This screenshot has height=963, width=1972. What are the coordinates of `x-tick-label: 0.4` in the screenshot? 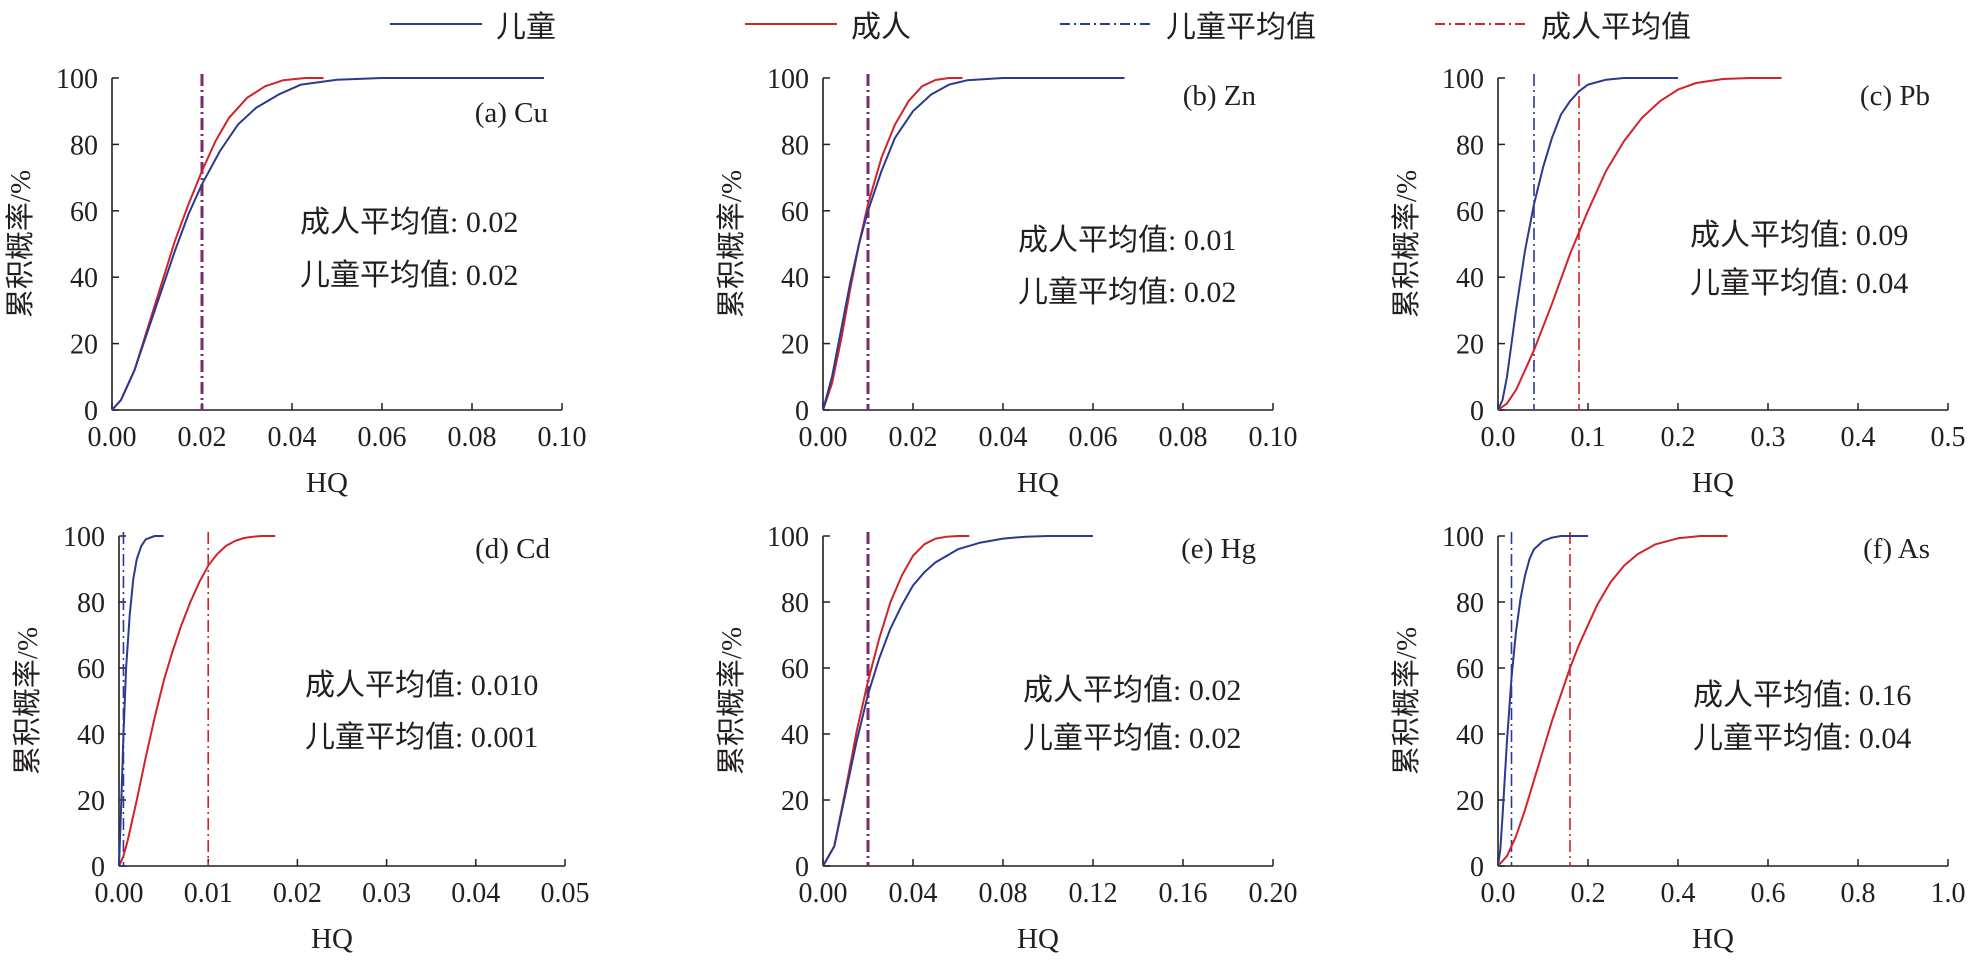 It's located at (1678, 893).